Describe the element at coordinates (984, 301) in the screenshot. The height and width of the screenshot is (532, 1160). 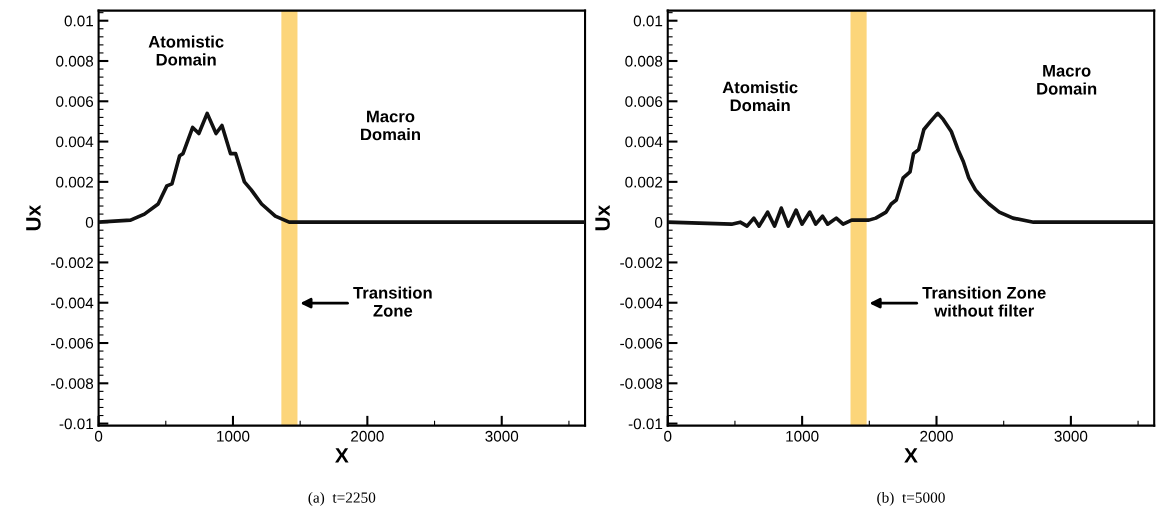
I see `annotation: Transition Zone without filter` at that location.